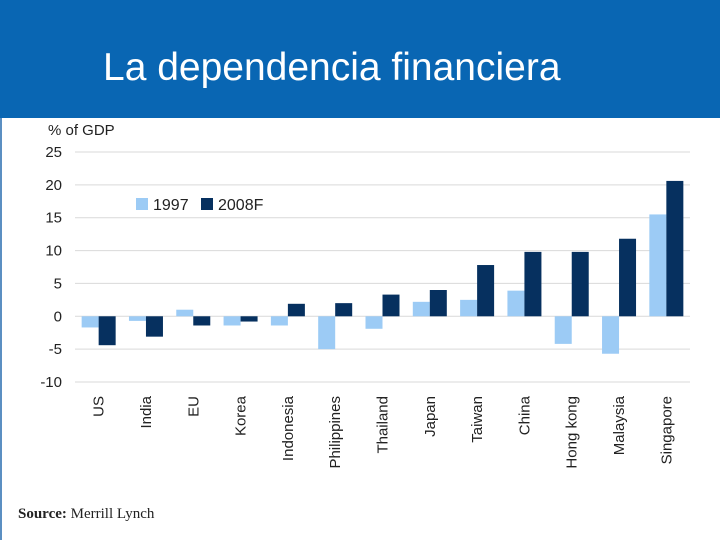 The image size is (720, 540). Describe the element at coordinates (241, 205) in the screenshot. I see `legend-label: 2008F` at that location.